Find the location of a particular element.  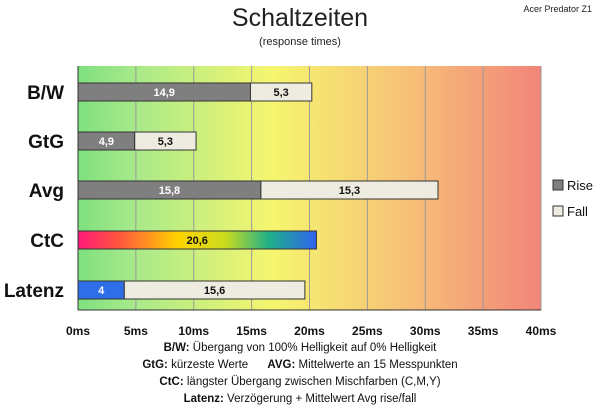

x-tick-label: 20ms is located at coordinates (309, 331).